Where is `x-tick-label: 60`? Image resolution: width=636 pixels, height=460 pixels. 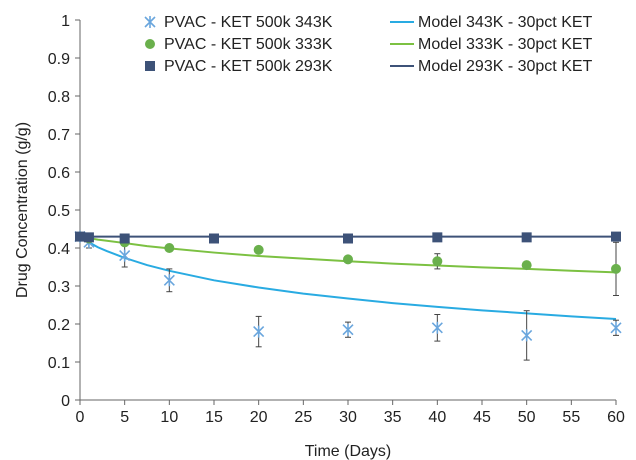
x-tick-label: 60 is located at coordinates (616, 417).